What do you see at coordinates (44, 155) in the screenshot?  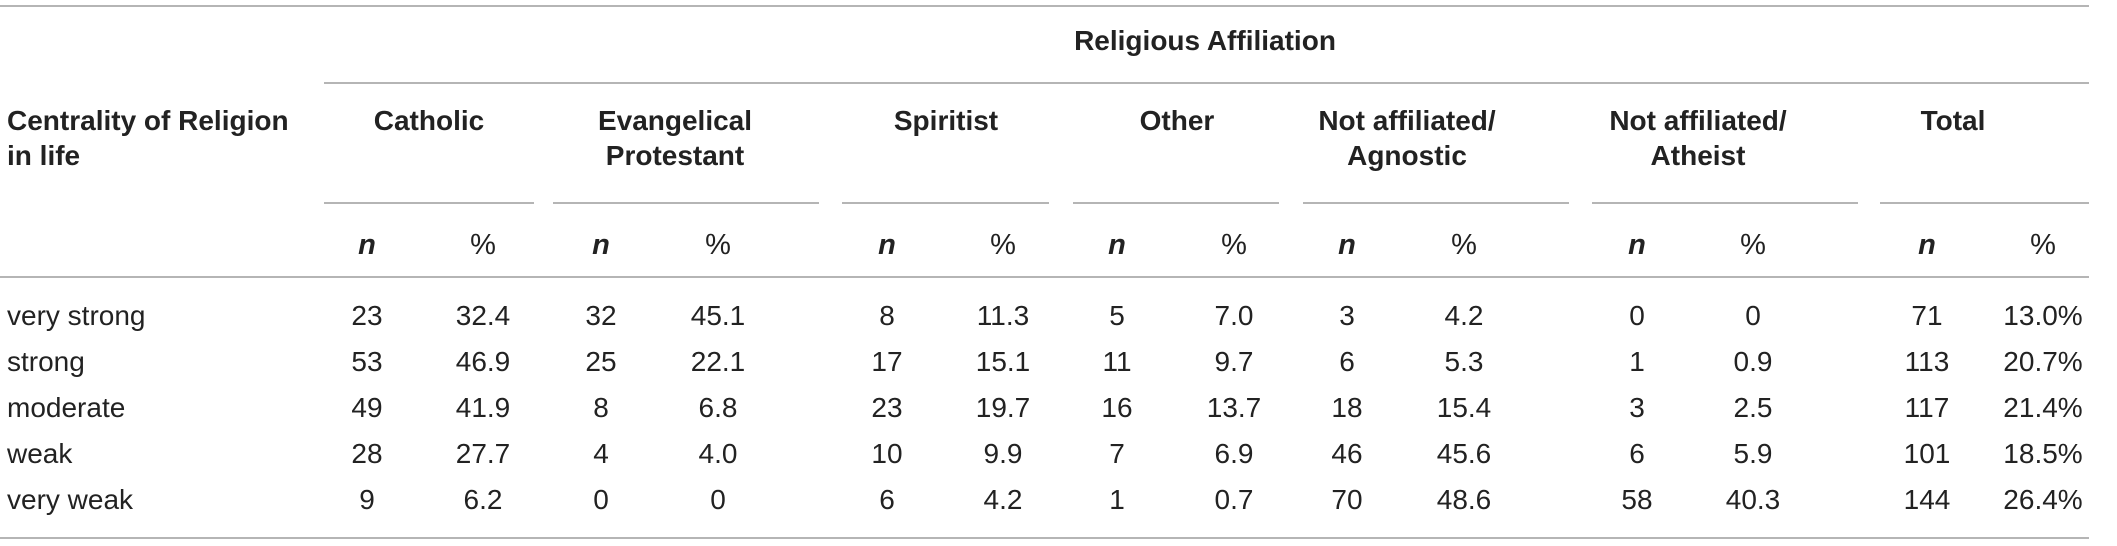 I see `row-header-line: in life` at bounding box center [44, 155].